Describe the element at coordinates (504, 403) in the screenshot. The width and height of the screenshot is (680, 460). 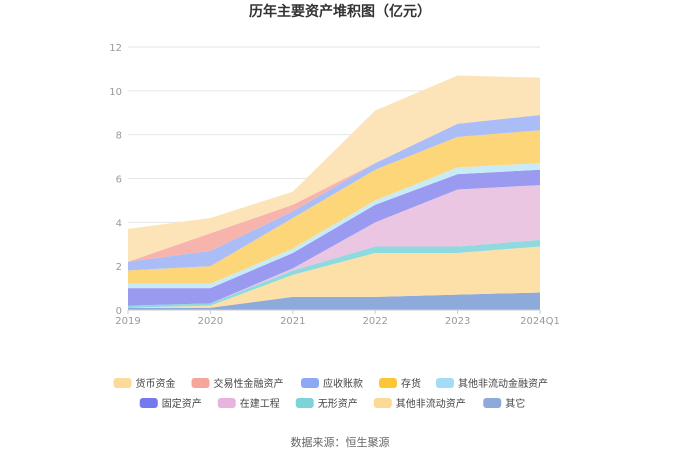
I see `legend-item: 其它` at that location.